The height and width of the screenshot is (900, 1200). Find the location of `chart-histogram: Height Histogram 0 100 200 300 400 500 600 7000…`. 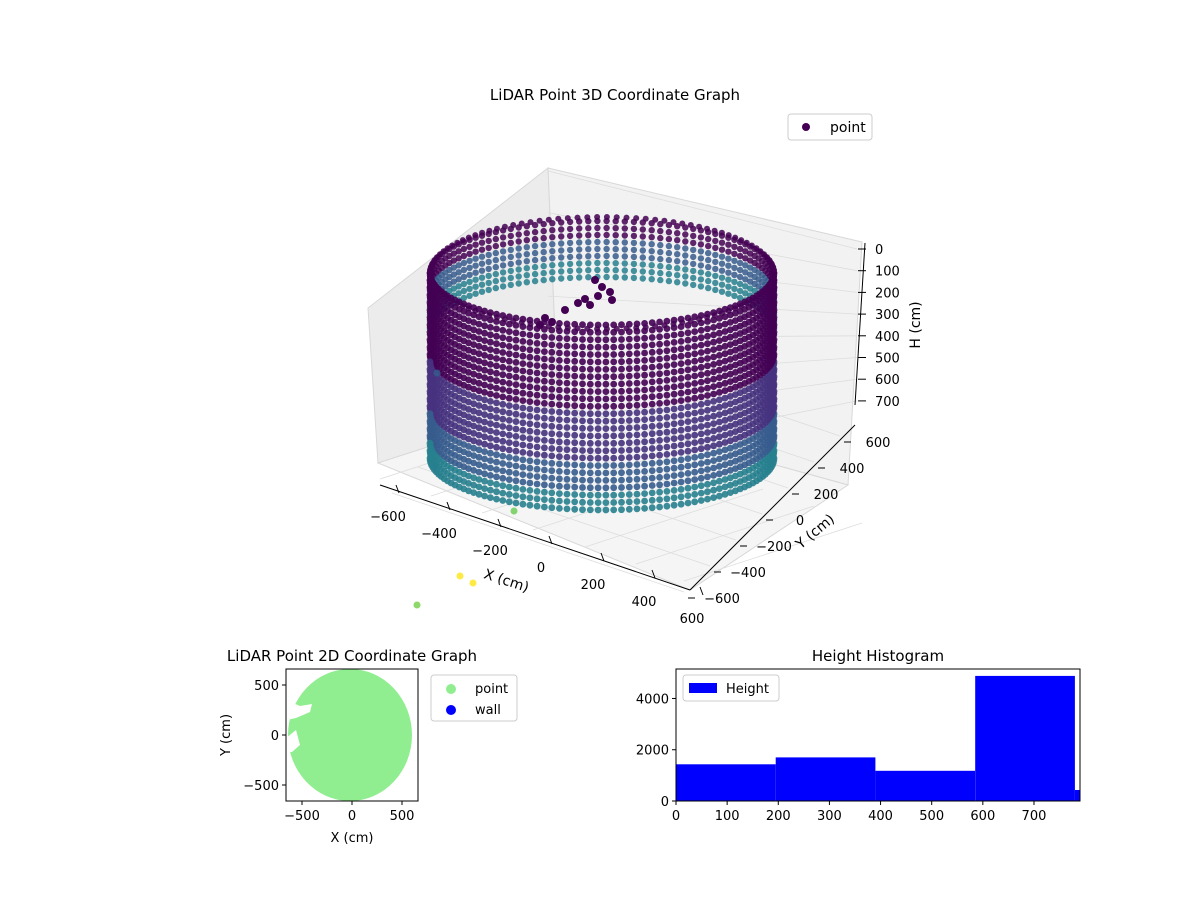

chart-histogram: Height Histogram 0 100 200 300 400 500 600 7000… is located at coordinates (858, 735).